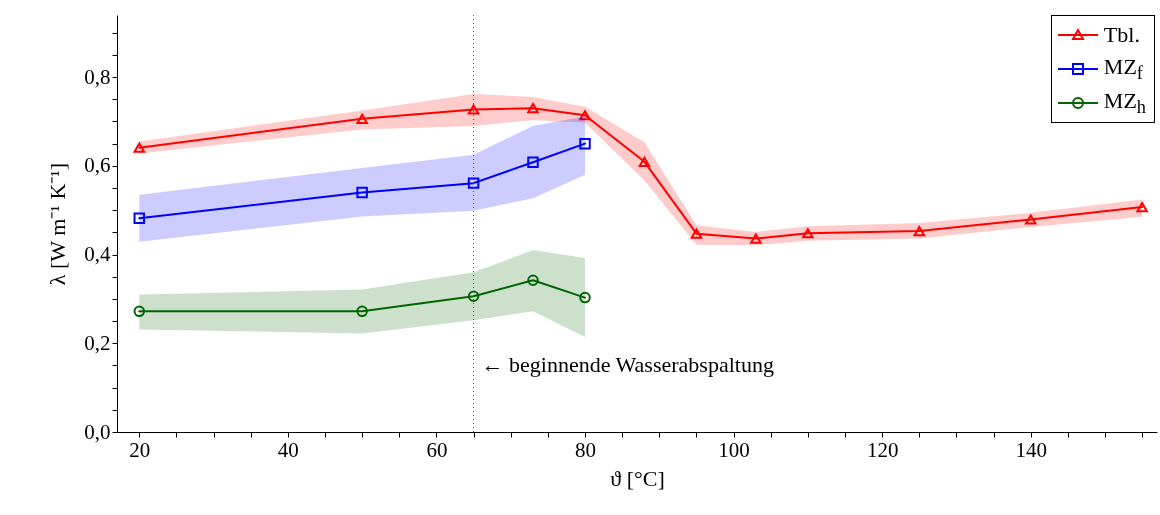 The image size is (1160, 515). What do you see at coordinates (58, 224) in the screenshot?
I see `y-axis-title: λ [W m⁻¹ K⁻¹]` at bounding box center [58, 224].